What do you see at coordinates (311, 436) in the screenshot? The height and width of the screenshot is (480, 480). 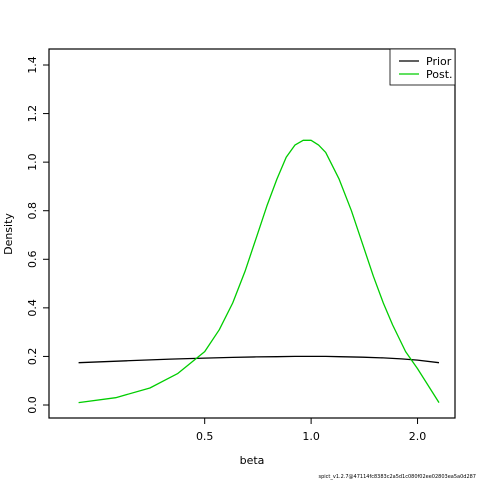 I see `x-tick-label: 1.0` at bounding box center [311, 436].